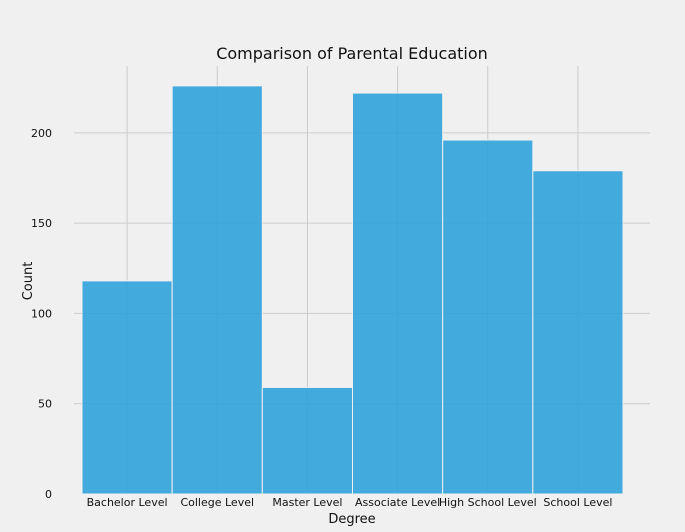 The height and width of the screenshot is (532, 685). I want to click on bar-master-level, so click(307, 440).